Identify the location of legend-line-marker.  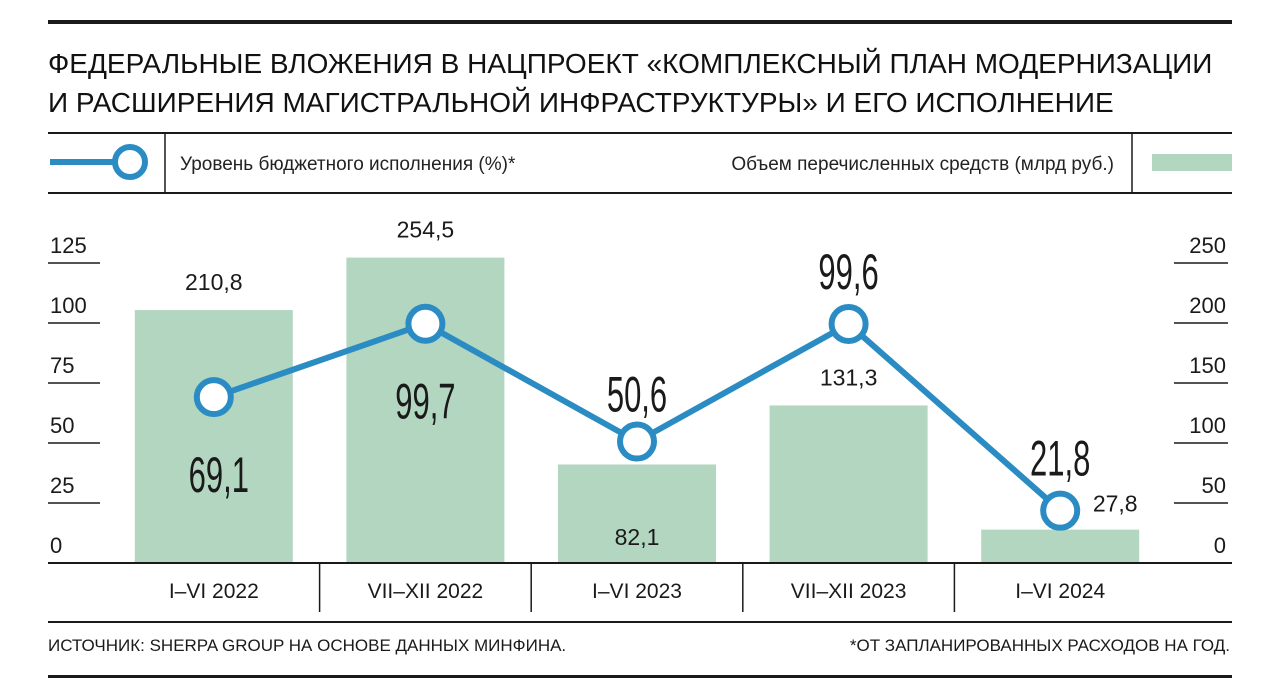
(130, 162).